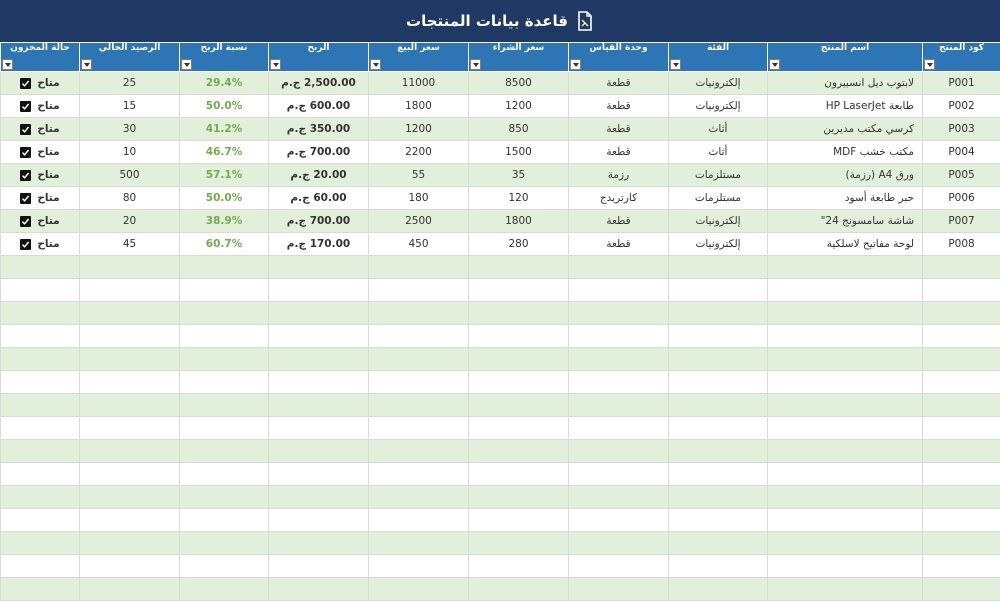 The width and height of the screenshot is (1000, 601). What do you see at coordinates (718, 83) in the screenshot?
I see `cell-category: إلكترونيات` at bounding box center [718, 83].